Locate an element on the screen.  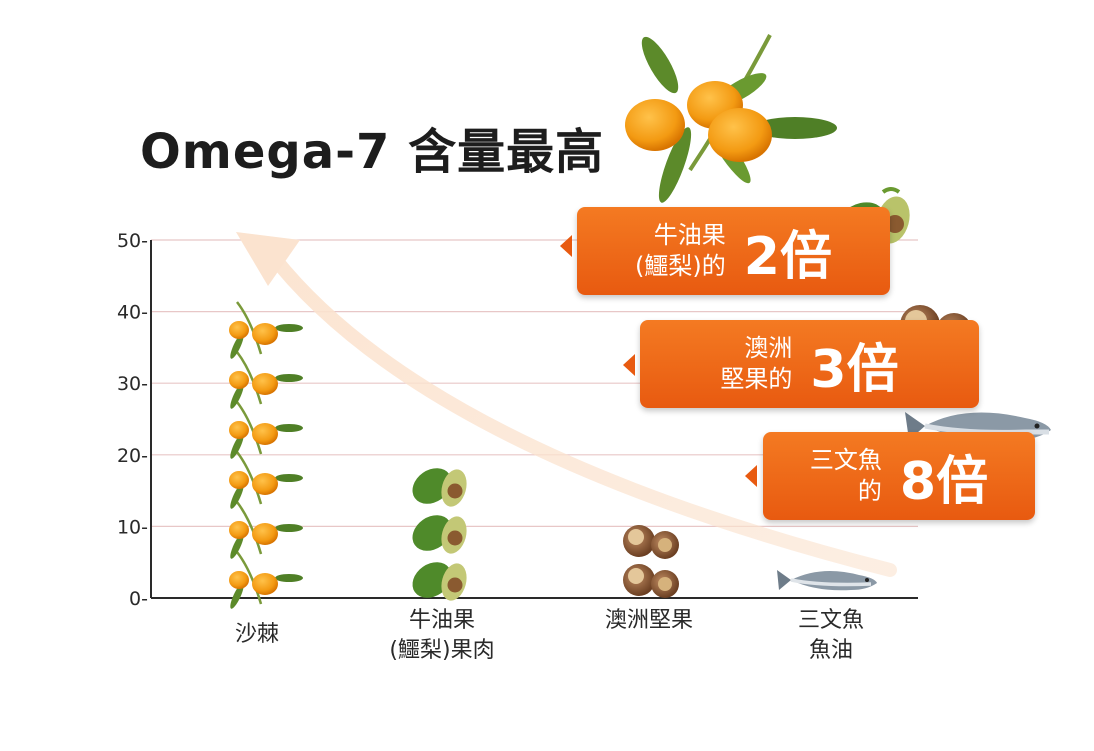
callout-label-line: (鱷梨)的 is located at coordinates (680, 266).